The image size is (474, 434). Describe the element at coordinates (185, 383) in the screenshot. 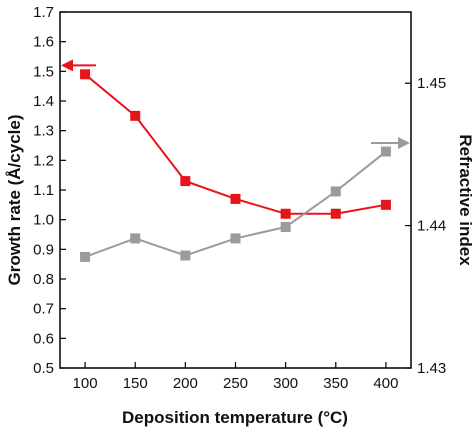

I see `x-tick-label: 200` at that location.